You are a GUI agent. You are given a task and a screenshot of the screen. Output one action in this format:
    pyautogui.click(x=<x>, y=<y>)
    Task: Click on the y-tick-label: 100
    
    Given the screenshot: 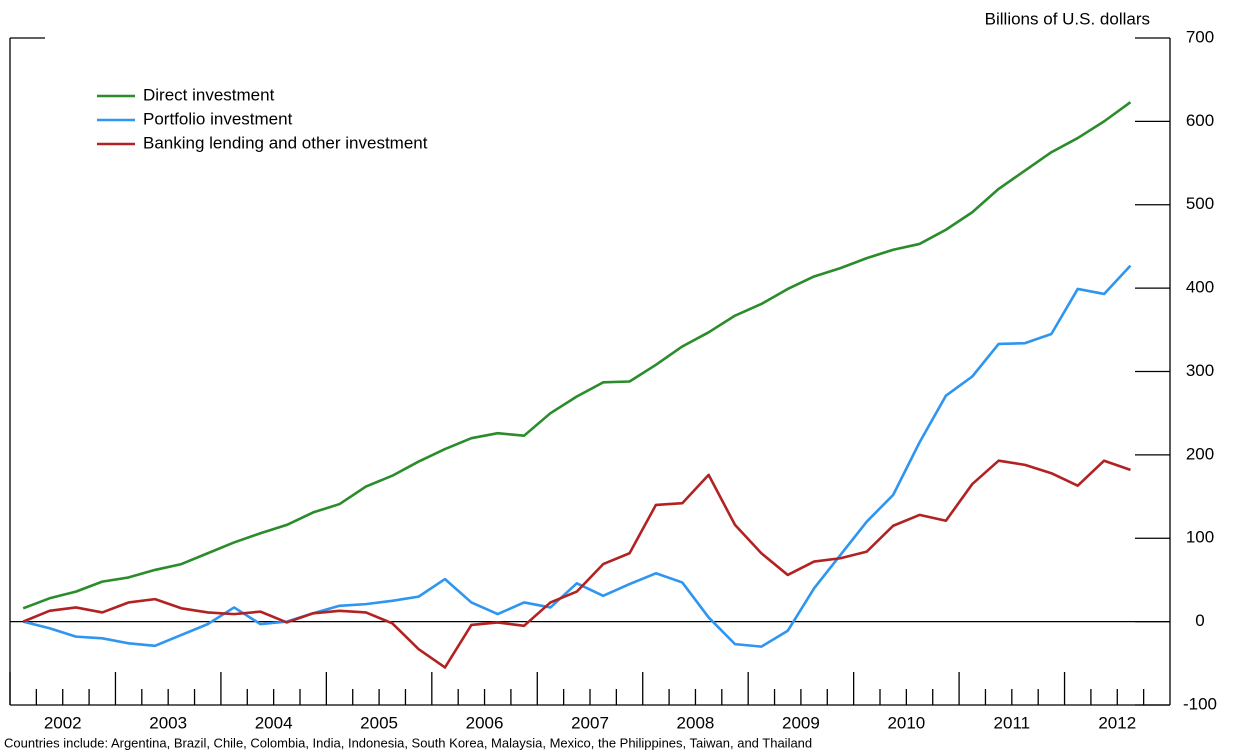 What is the action you would take?
    pyautogui.click(x=1200, y=537)
    